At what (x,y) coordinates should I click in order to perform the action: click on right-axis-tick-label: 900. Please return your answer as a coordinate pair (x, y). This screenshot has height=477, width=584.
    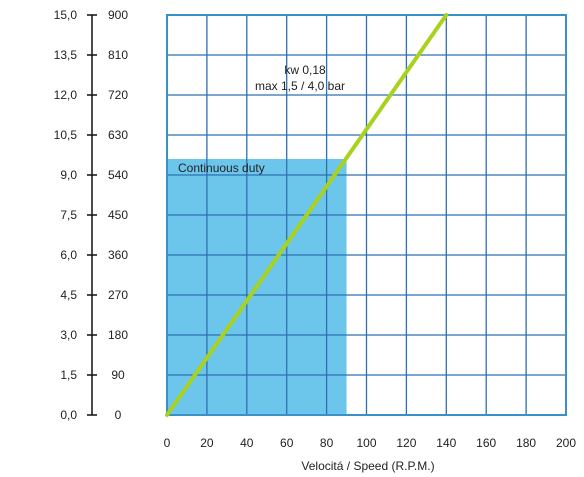
    Looking at the image, I should click on (118, 15).